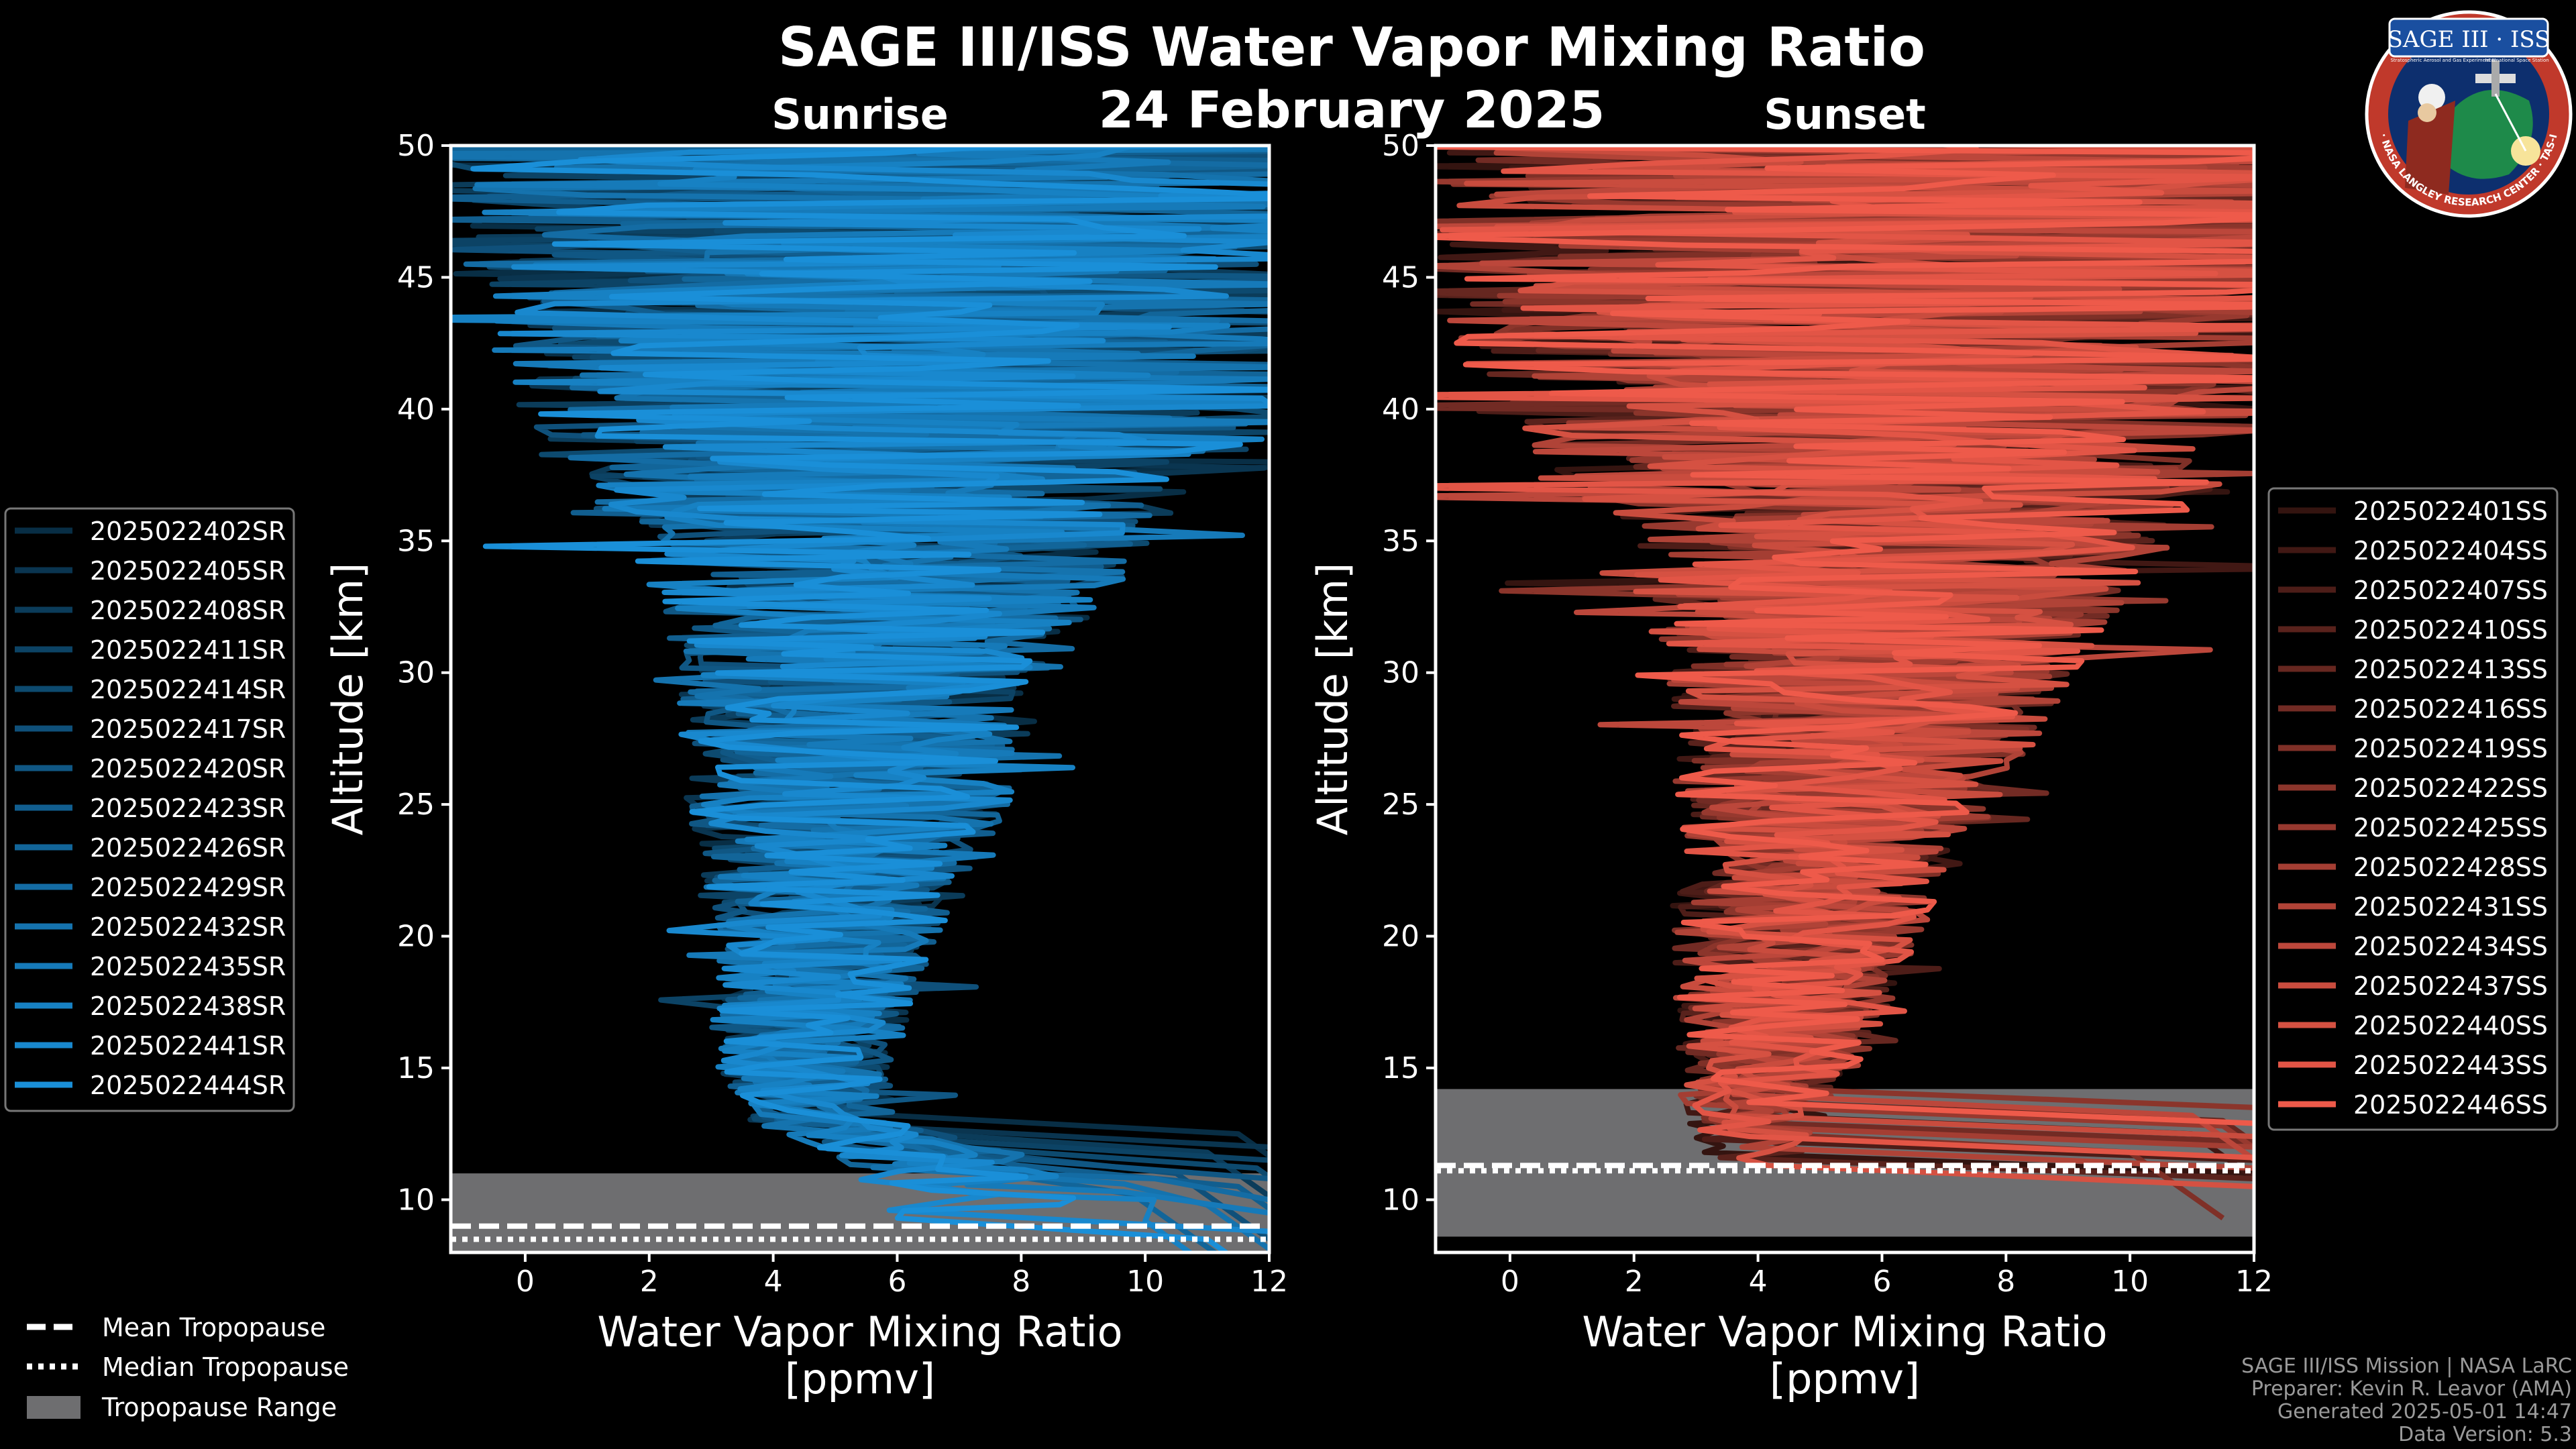 The image size is (2576, 1449). What do you see at coordinates (188, 887) in the screenshot?
I see `legend-label: 2025022429SR` at bounding box center [188, 887].